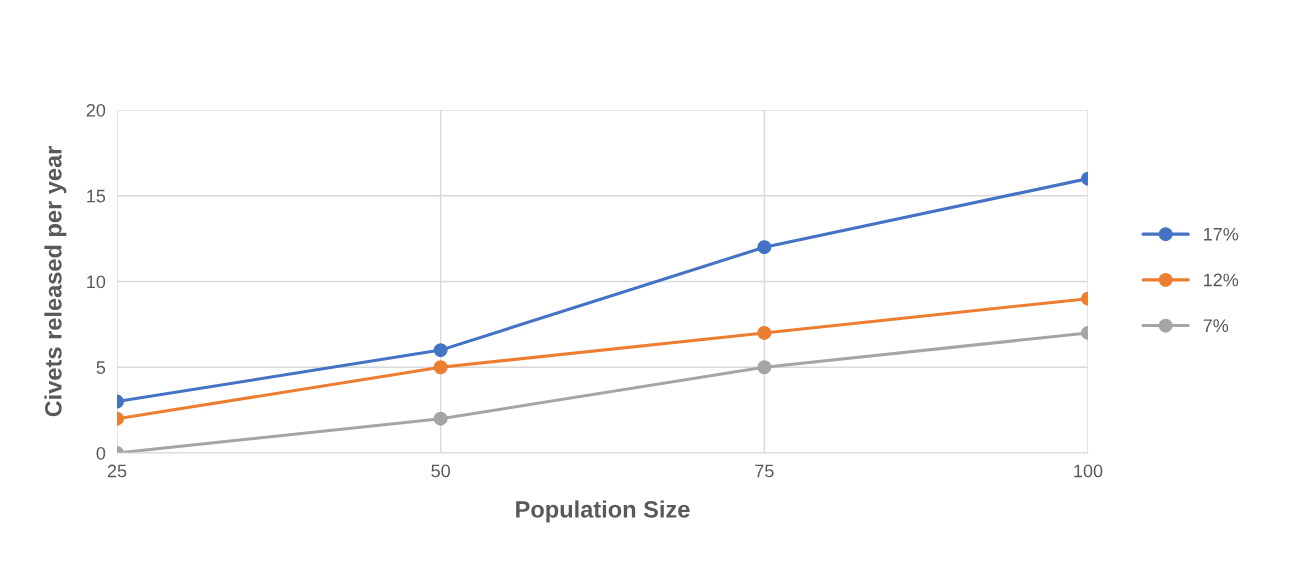  Describe the element at coordinates (440, 471) in the screenshot. I see `x-tick-label: 50` at that location.